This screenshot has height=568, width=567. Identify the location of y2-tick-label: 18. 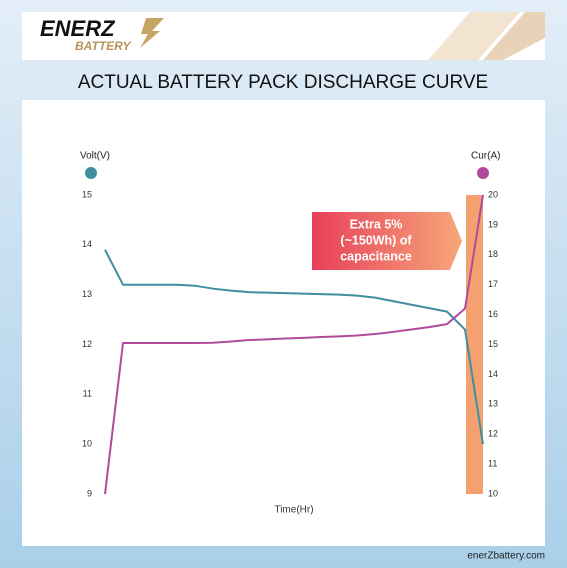
(493, 254).